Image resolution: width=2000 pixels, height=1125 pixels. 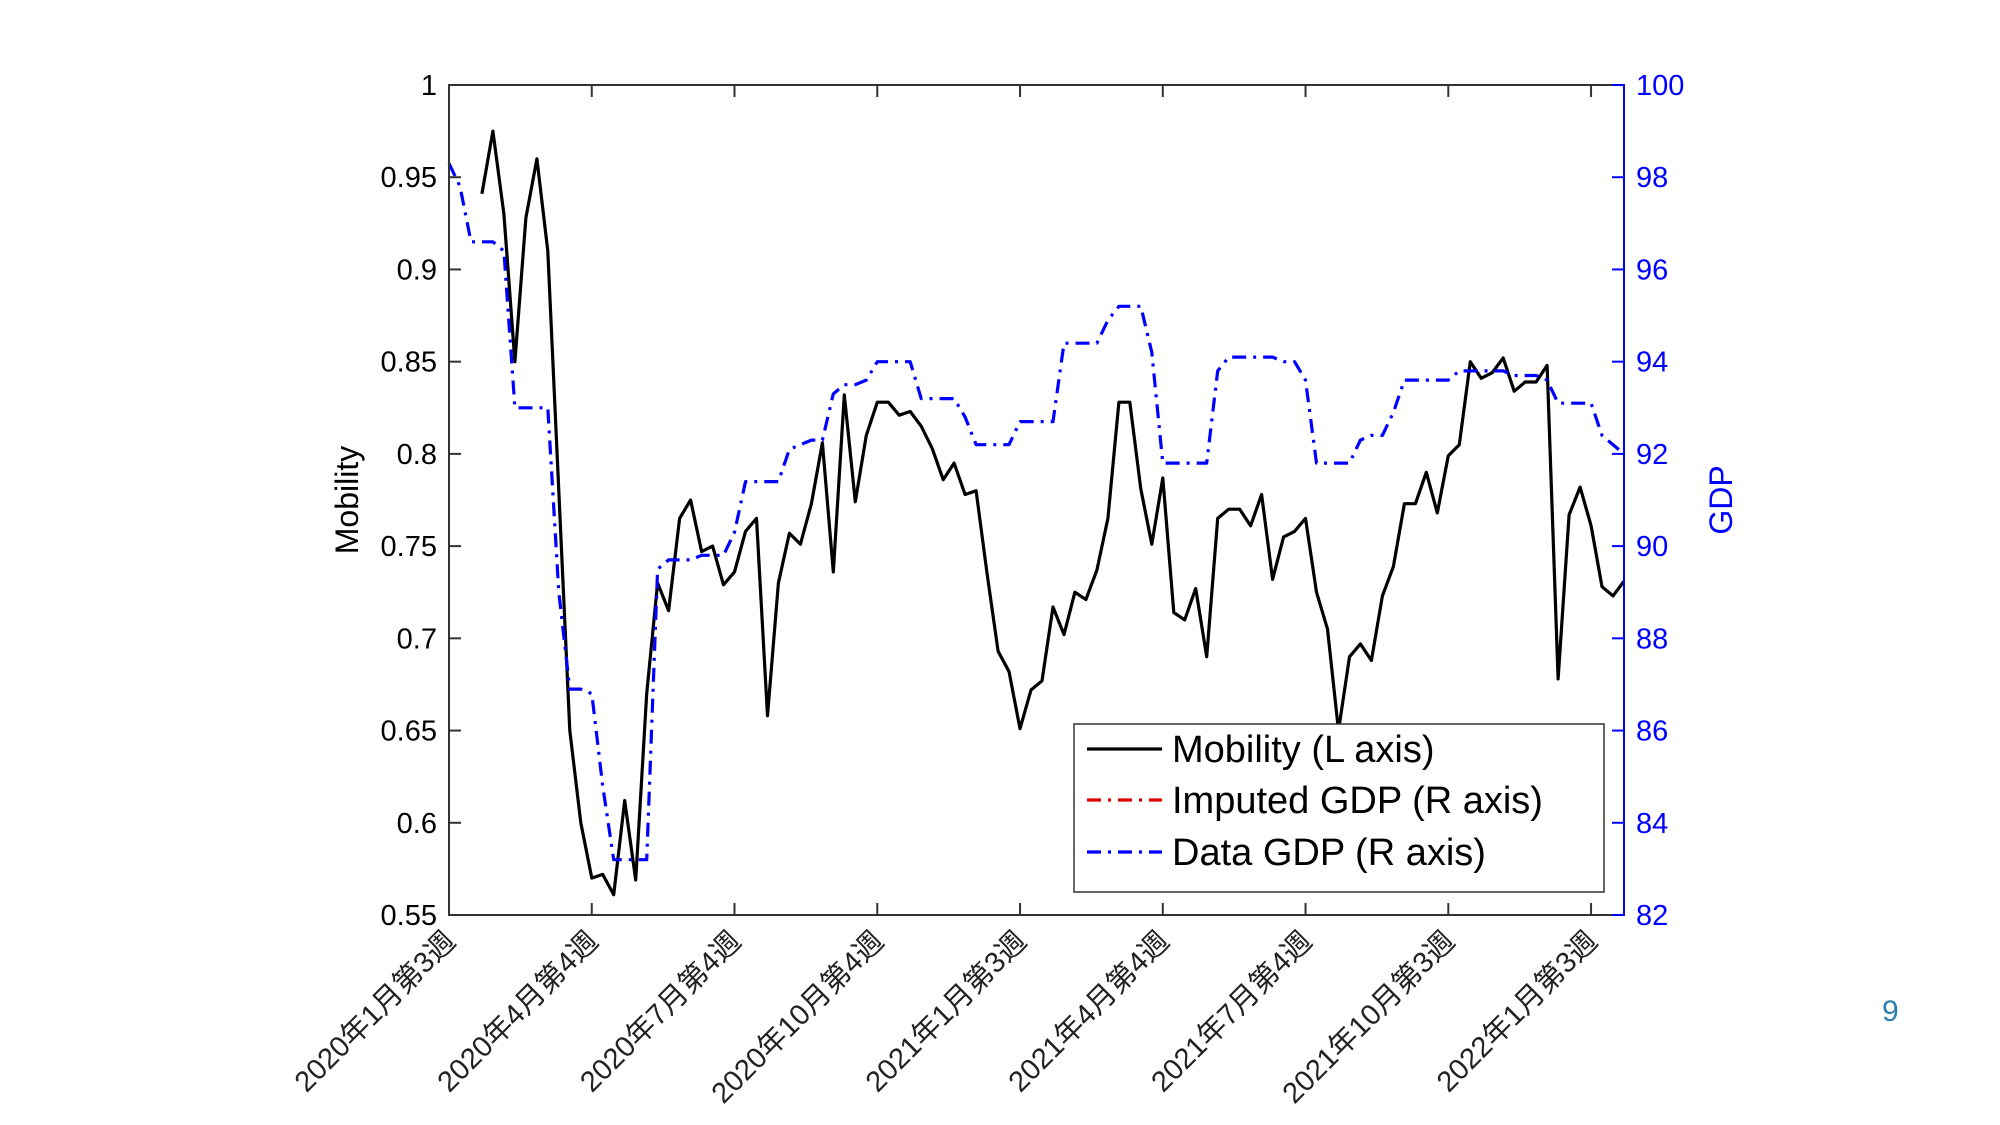 What do you see at coordinates (1303, 750) in the screenshot?
I see `legend-label-1: Mobility (L axis)` at bounding box center [1303, 750].